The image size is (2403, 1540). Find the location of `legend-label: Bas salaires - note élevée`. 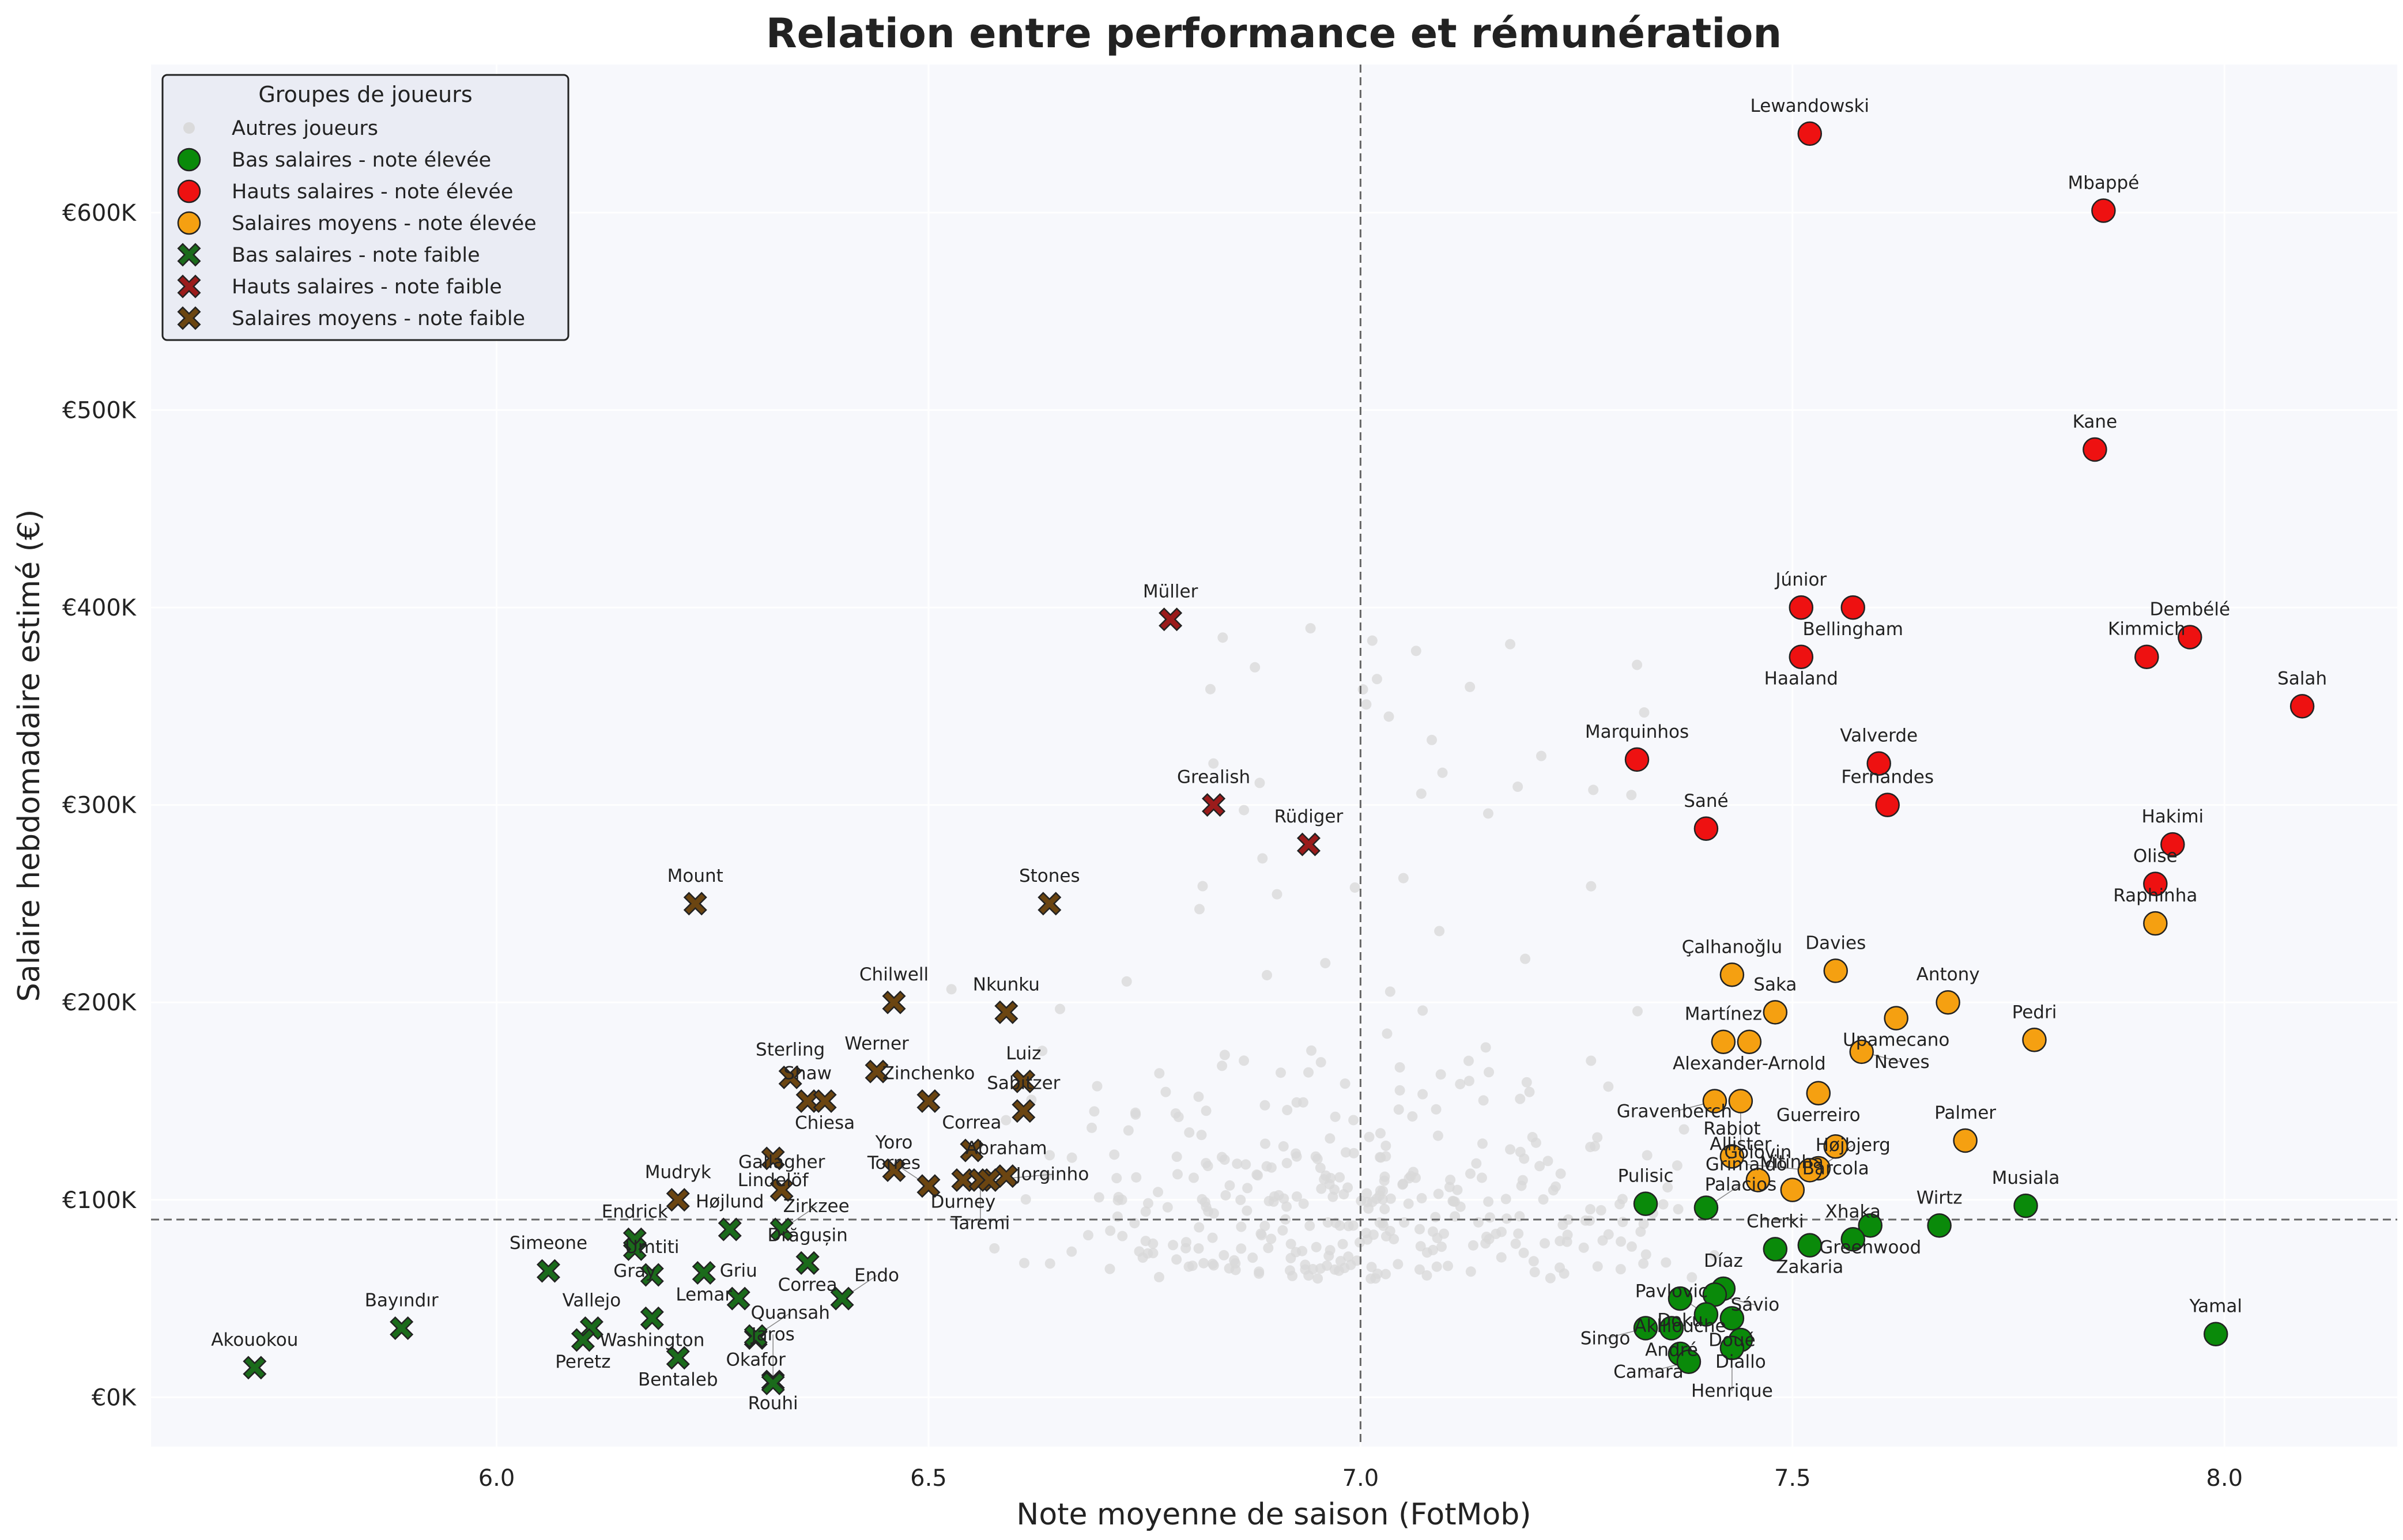

legend-label: Bas salaires - note élevée is located at coordinates (361, 160).